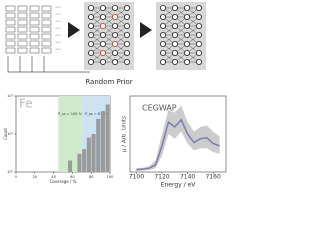  I want to click on x-tick-label: 7100, so click(136, 177).